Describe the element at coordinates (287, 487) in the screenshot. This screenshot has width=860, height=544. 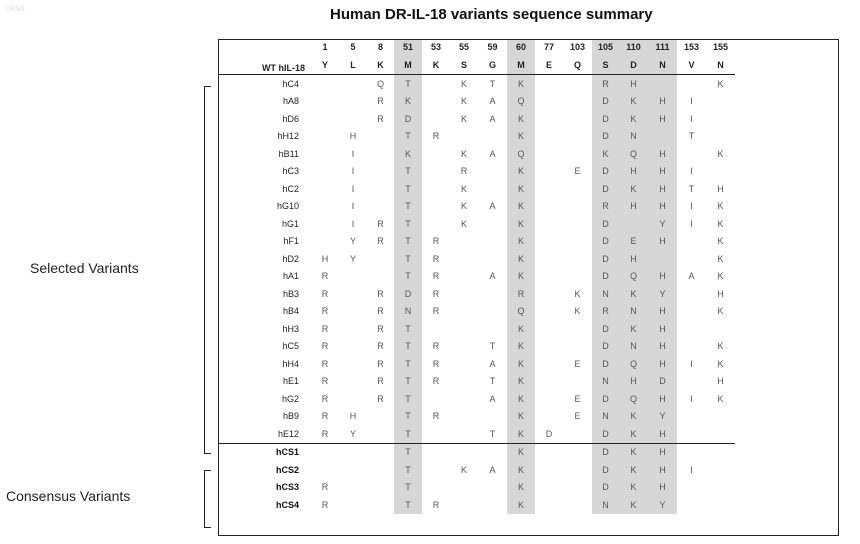
I see `variant-name: hCS3` at that location.